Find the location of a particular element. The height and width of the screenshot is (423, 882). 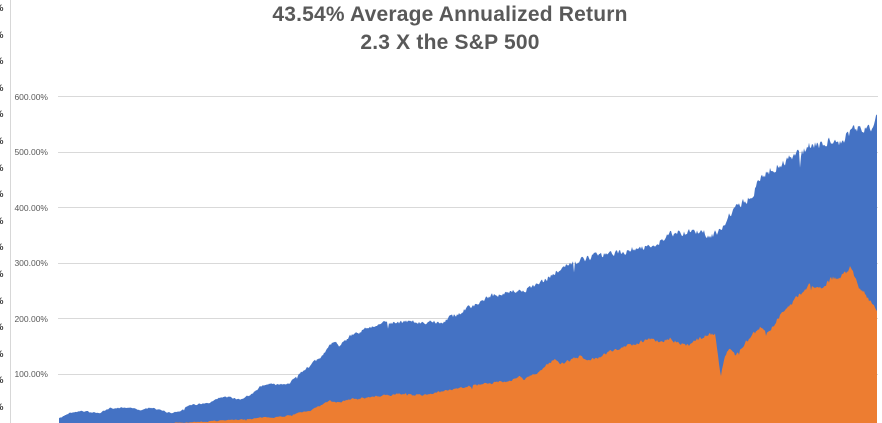

y-axis-tick-label: 200.00% is located at coordinates (31, 318).